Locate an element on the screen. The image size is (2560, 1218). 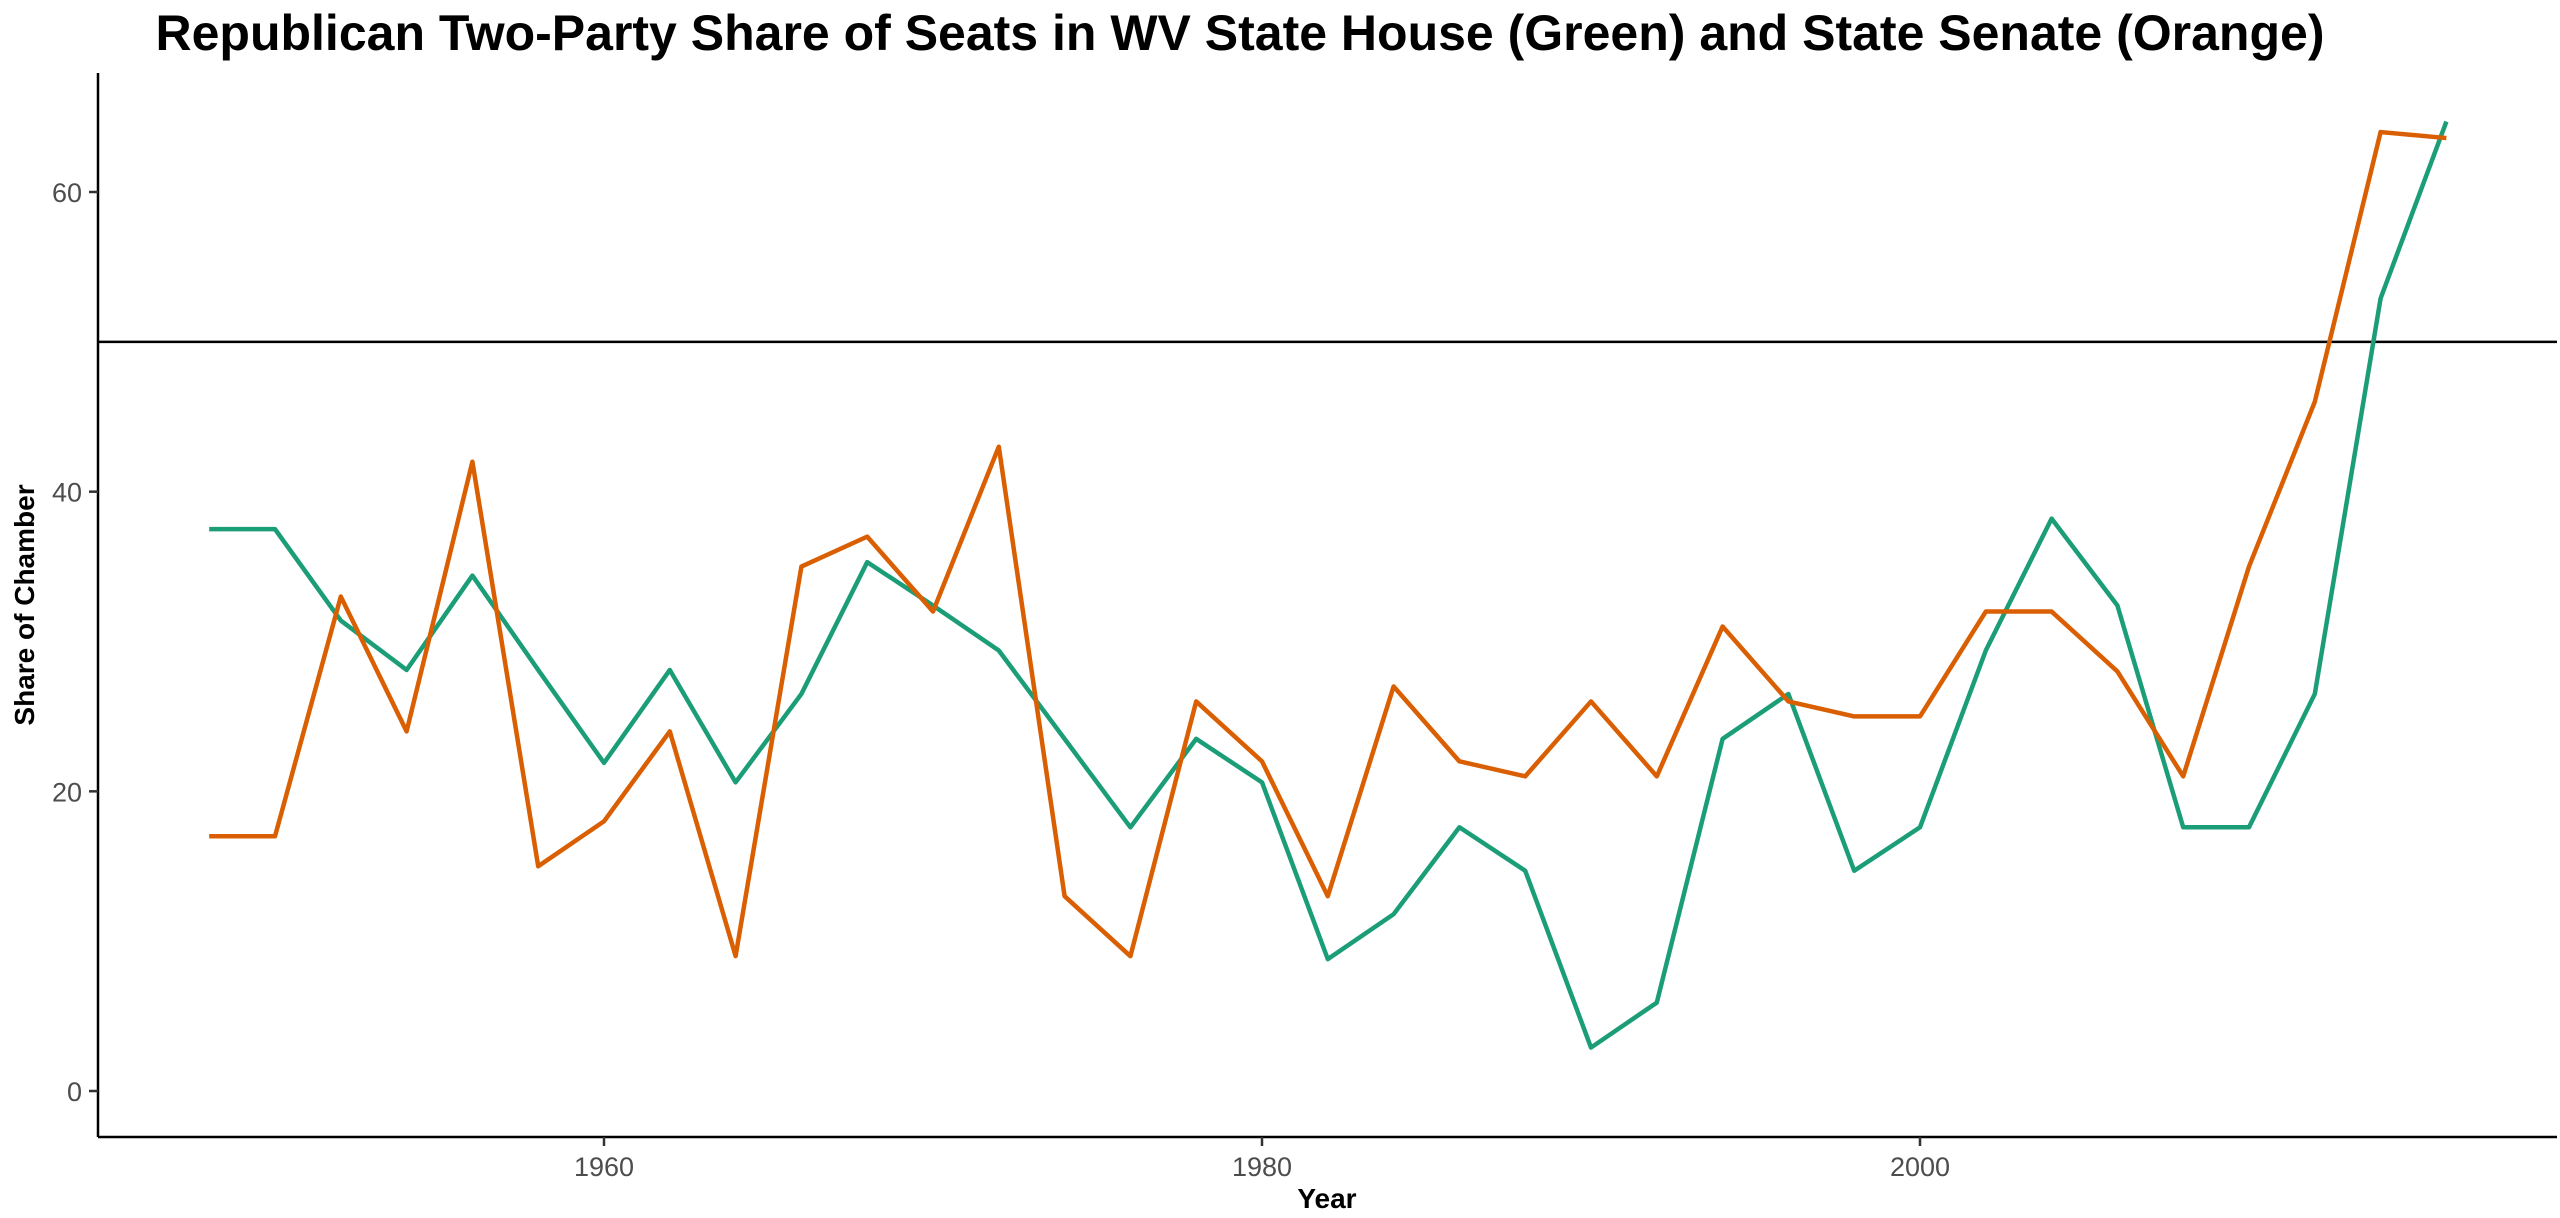
y-tick-label: 0 is located at coordinates (74, 1092).